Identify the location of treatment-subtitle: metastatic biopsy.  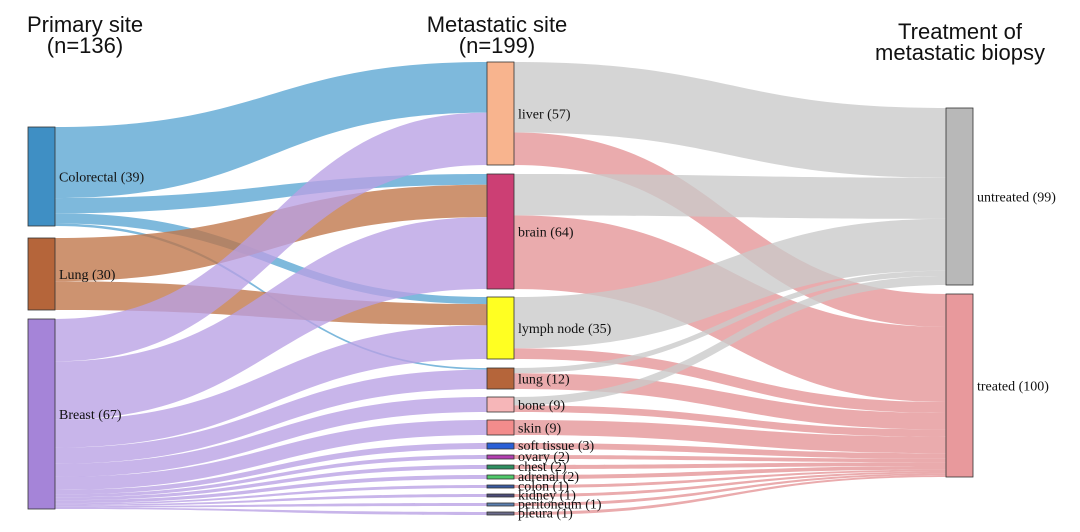
(960, 52).